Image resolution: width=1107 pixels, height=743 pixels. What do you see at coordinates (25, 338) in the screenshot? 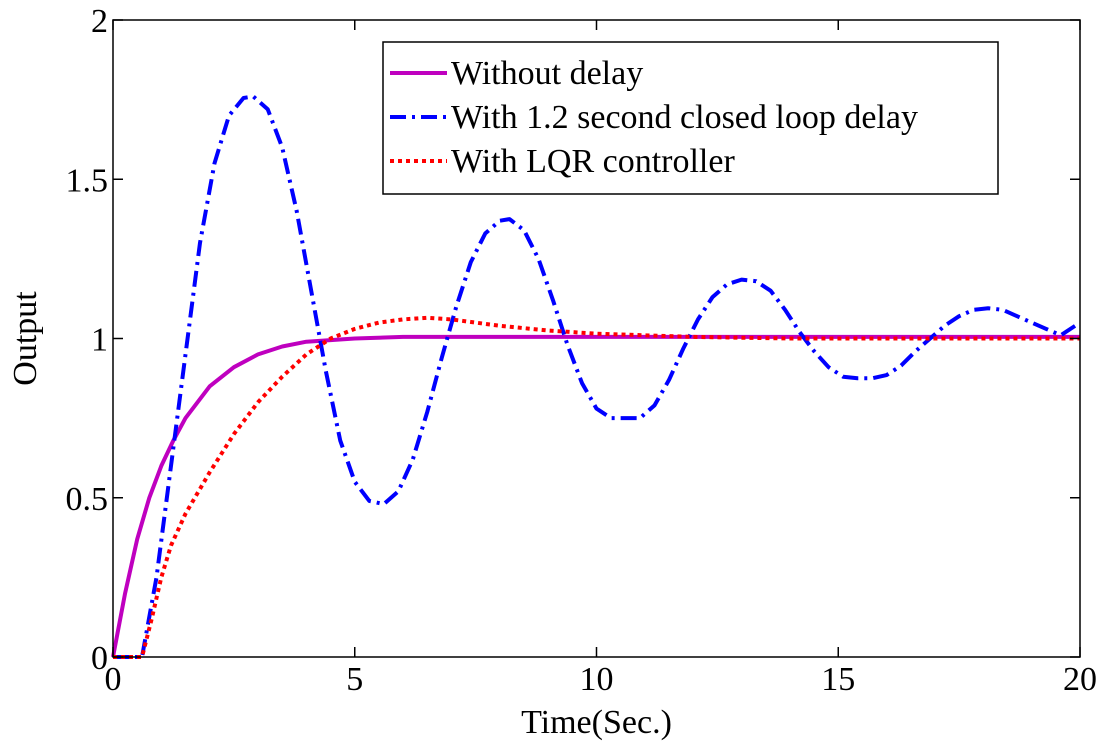
I see `y-axis-label: Output` at bounding box center [25, 338].